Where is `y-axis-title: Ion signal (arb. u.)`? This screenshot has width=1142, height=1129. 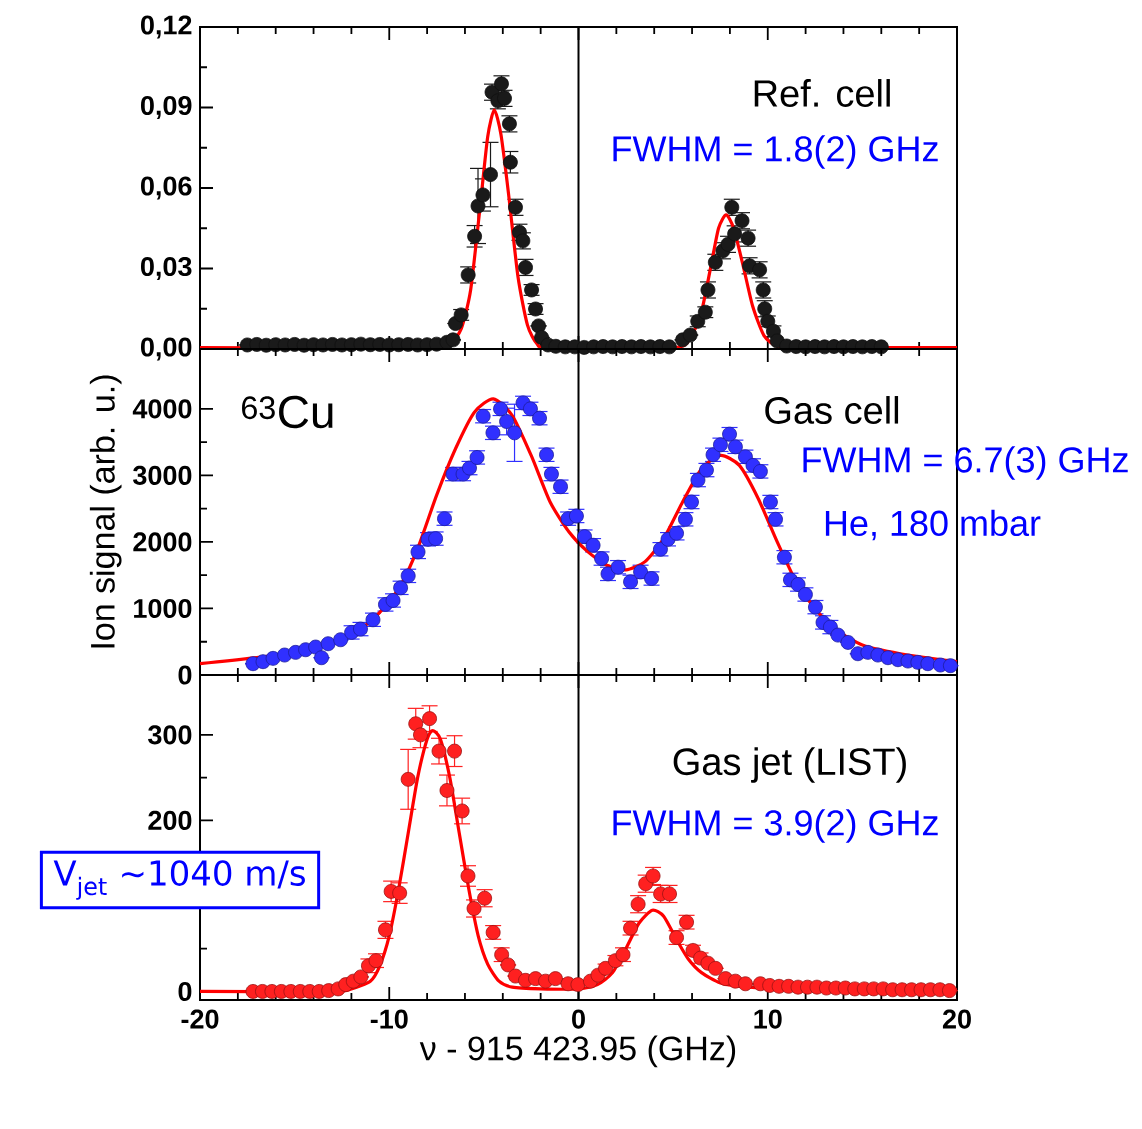
y-axis-title: Ion signal (arb. u.) is located at coordinates (105, 511).